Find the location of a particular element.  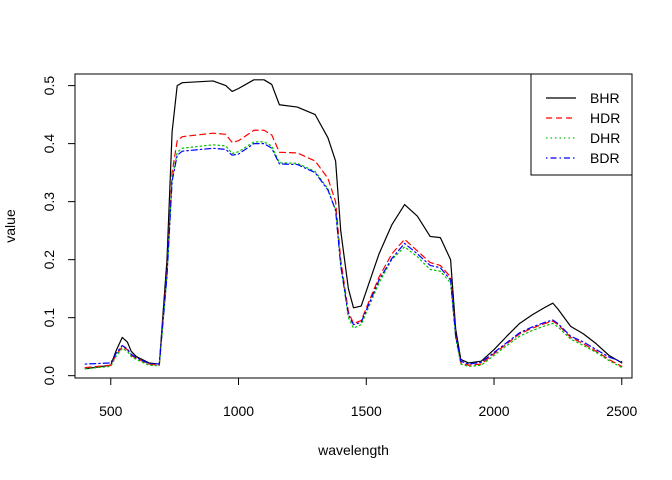

y-tick-label: 0.5 is located at coordinates (49, 86).